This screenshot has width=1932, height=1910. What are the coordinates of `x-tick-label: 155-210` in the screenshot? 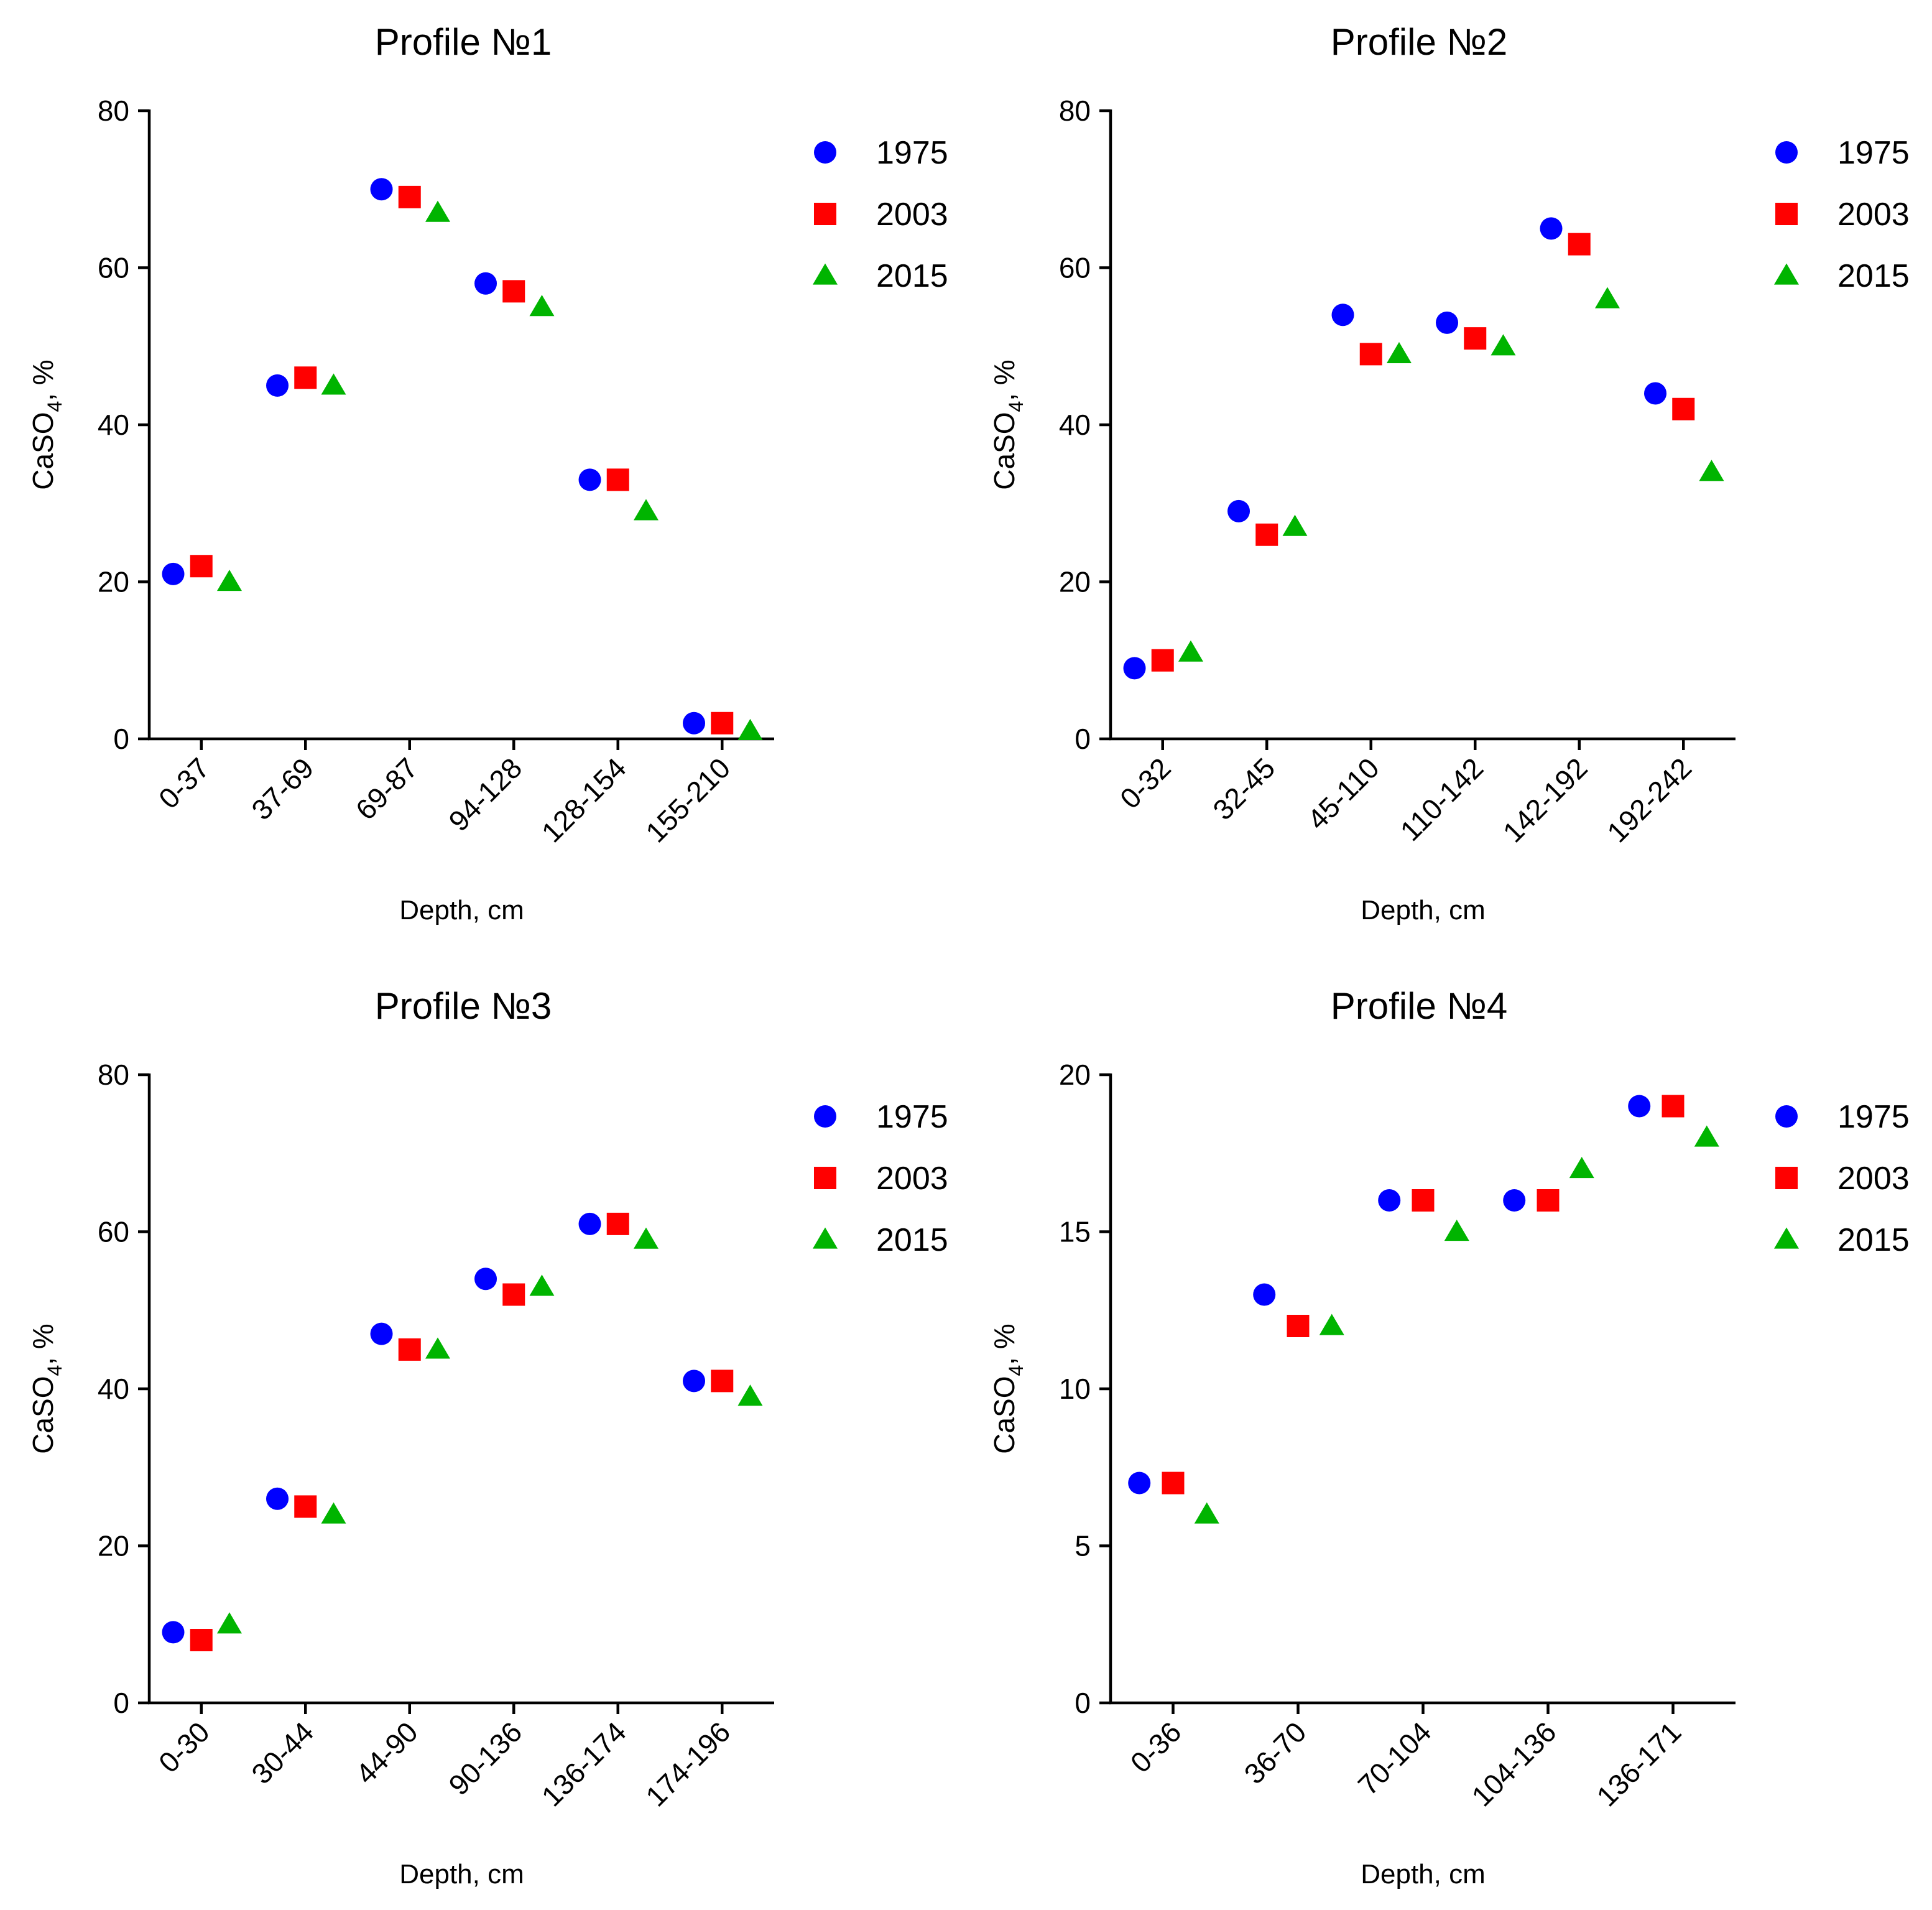 It's located at (687, 799).